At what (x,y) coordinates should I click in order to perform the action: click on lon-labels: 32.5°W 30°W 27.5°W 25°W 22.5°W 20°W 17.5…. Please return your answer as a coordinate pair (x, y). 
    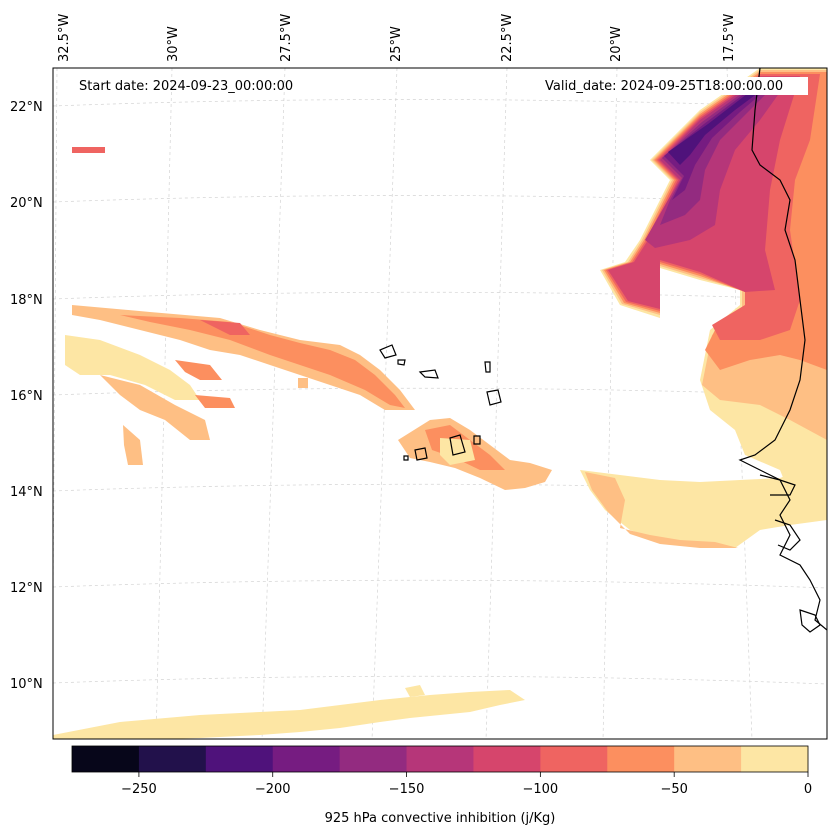
    Looking at the image, I should click on (397, 38).